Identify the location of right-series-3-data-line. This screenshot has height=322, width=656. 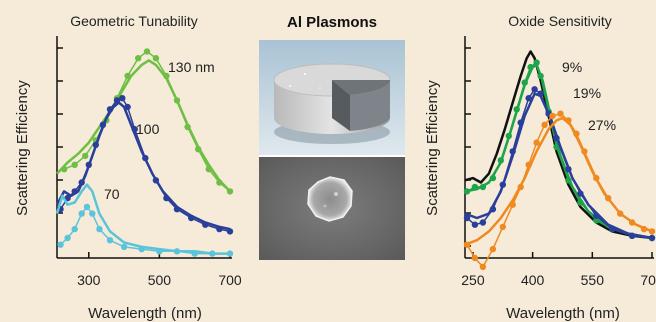
(559, 190).